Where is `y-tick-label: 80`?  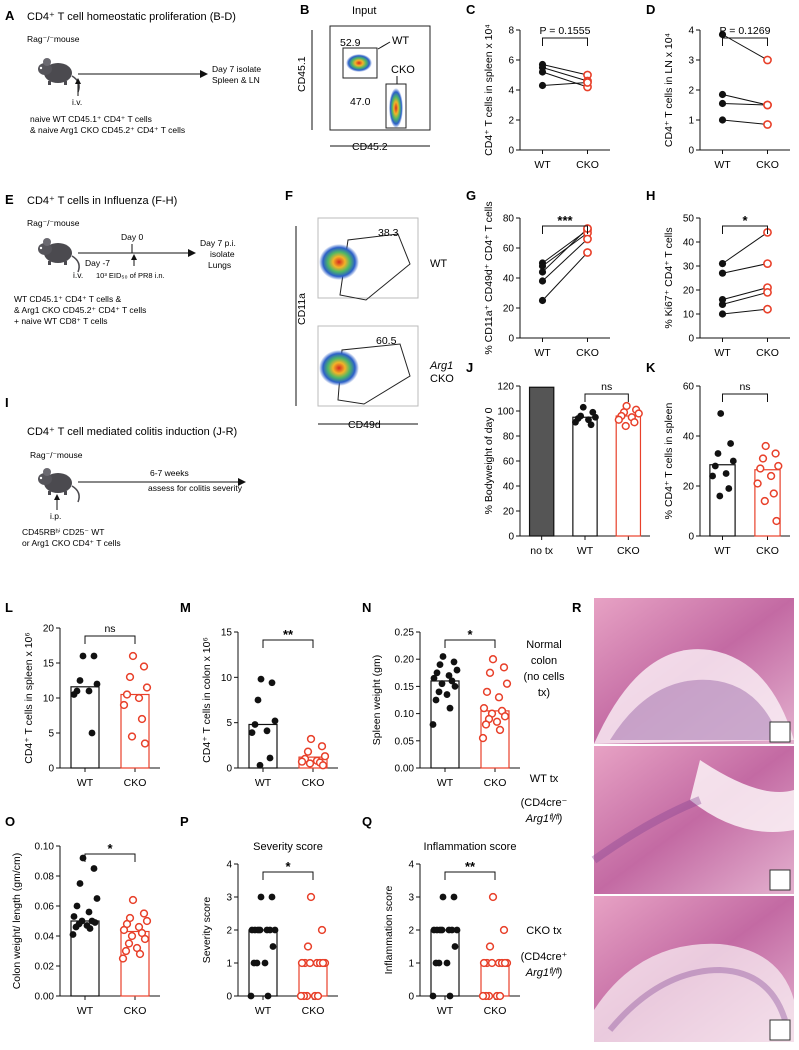 y-tick-label: 80 is located at coordinates (509, 219).